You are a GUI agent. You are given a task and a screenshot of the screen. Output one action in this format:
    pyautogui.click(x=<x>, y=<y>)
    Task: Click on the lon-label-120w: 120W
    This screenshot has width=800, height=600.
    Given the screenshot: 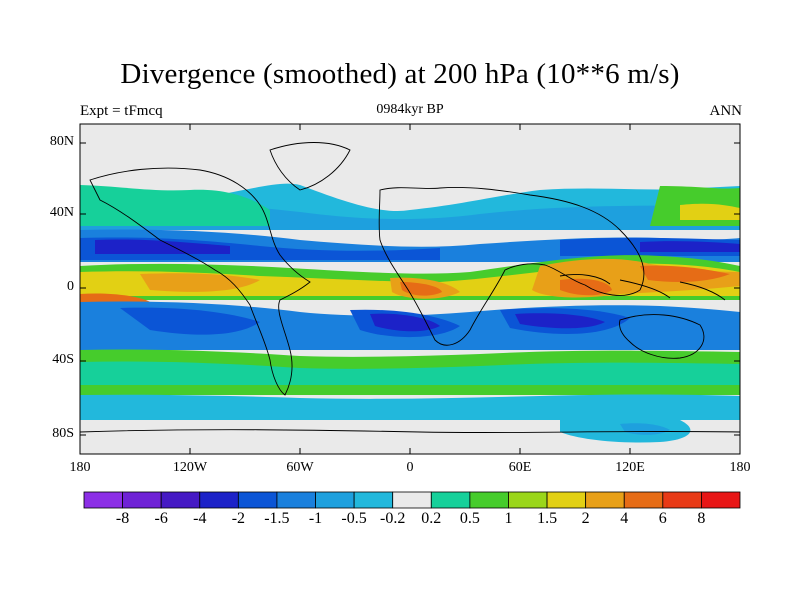 What is the action you would take?
    pyautogui.click(x=190, y=467)
    